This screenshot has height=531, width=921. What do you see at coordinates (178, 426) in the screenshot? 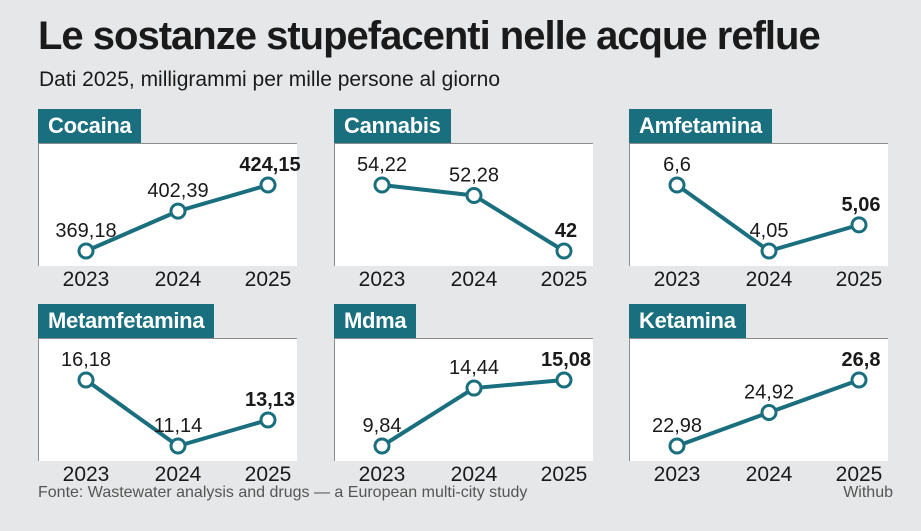
I see `data-label-2024: 11,14` at bounding box center [178, 426].